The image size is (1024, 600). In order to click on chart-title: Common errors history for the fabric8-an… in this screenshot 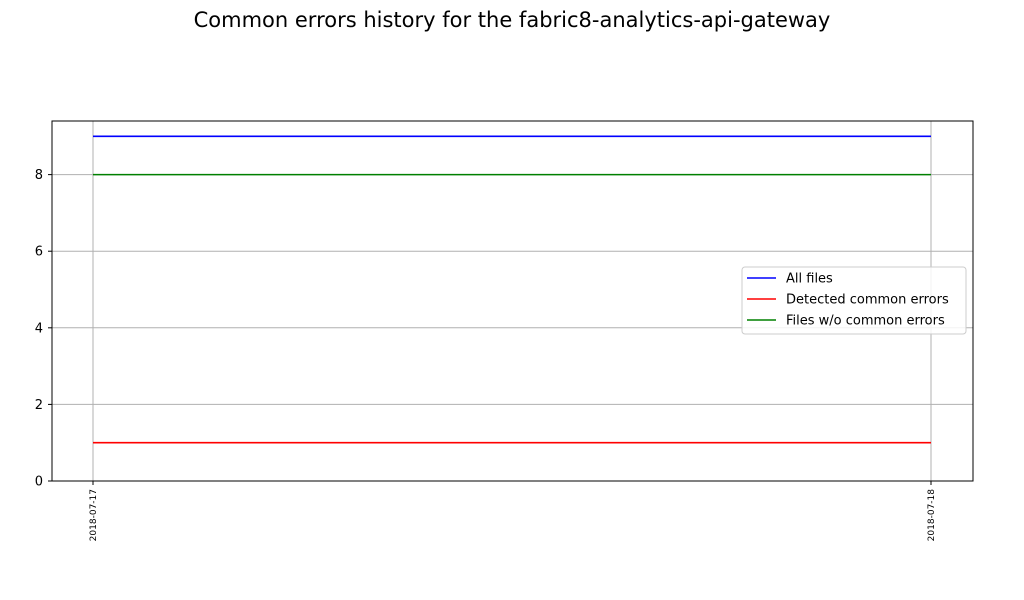, I will do `click(512, 20)`.